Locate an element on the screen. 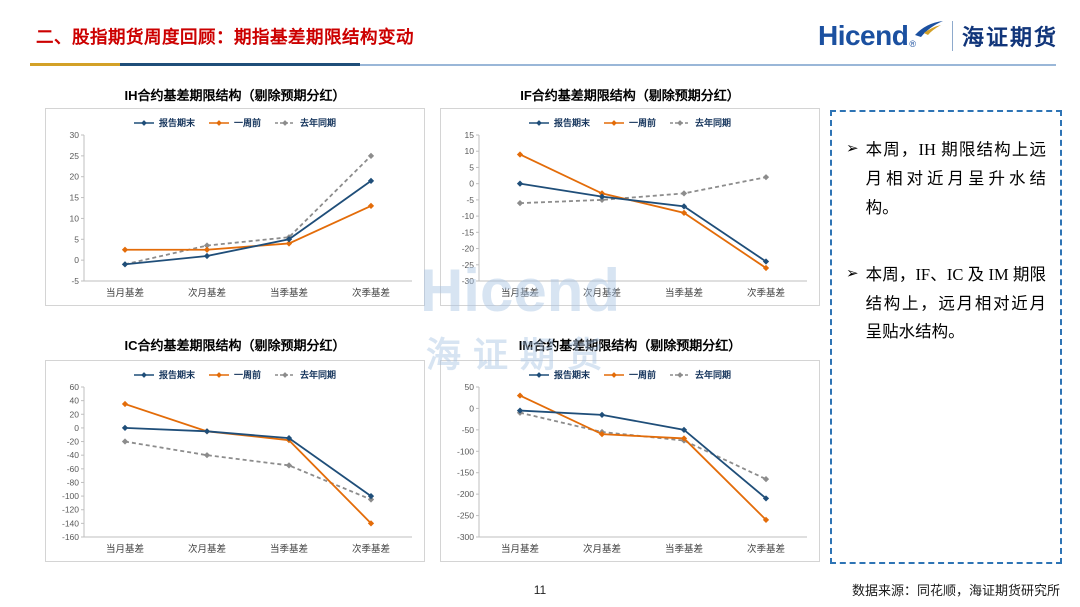 Image resolution: width=1080 pixels, height=607 pixels. svg-text: -50 is located at coordinates (468, 430).